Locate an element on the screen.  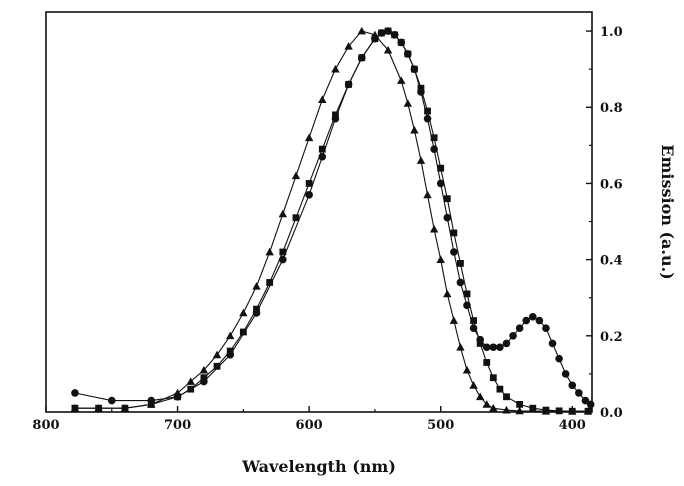
y-tick-label: 0.0 is located at coordinates (611, 413).